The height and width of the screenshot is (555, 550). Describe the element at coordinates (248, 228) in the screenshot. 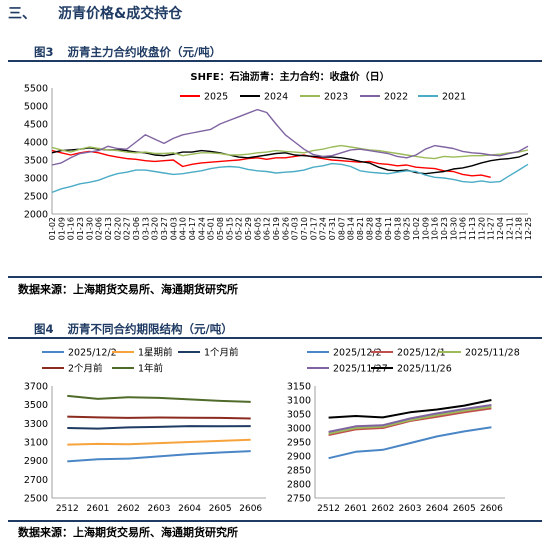

I see `x-tick-label: 05-29` at that location.